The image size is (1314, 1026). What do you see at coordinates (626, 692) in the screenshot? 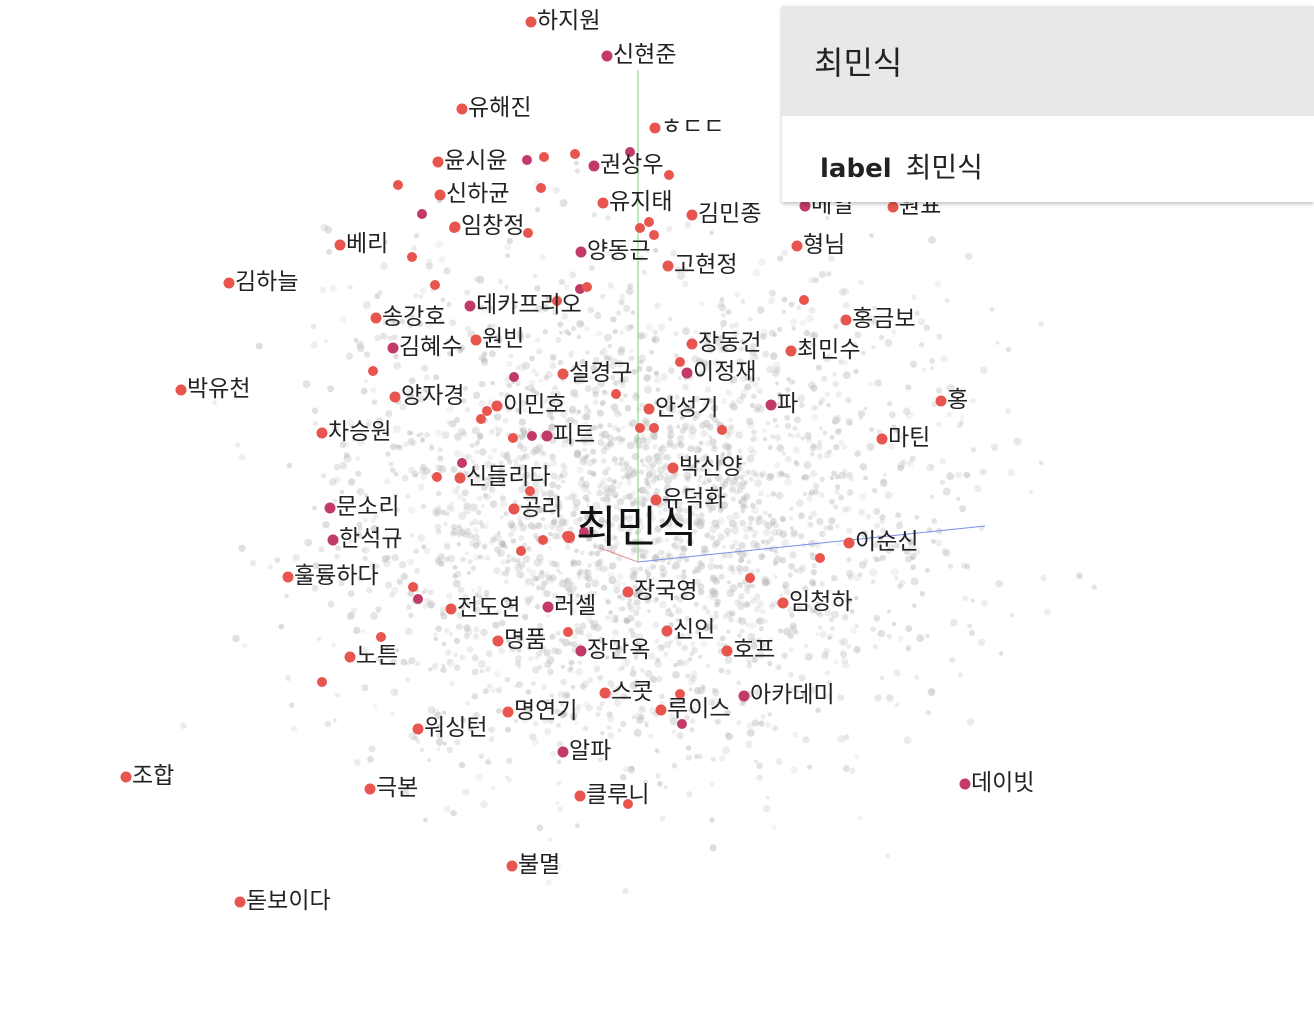
I see `neighbor-word: 스콧` at bounding box center [626, 692].